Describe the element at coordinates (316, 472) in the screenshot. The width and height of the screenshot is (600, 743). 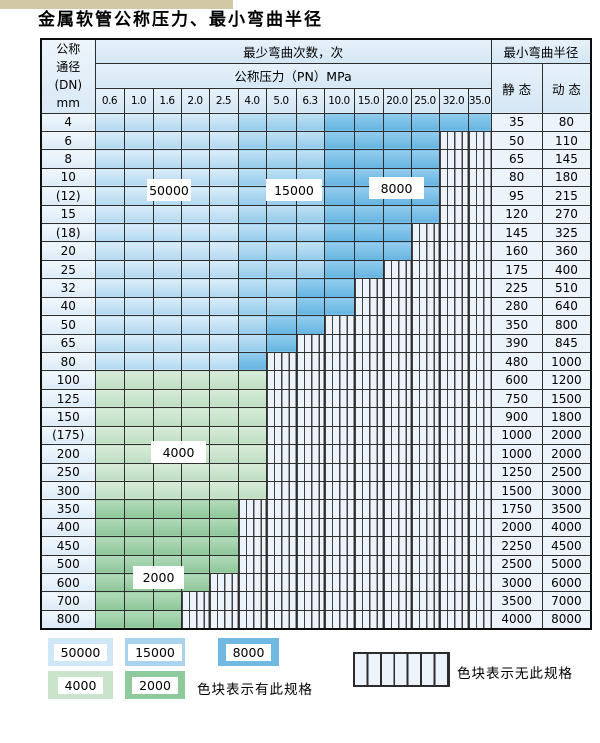
I see `table-row: 250 1250 2500` at that location.